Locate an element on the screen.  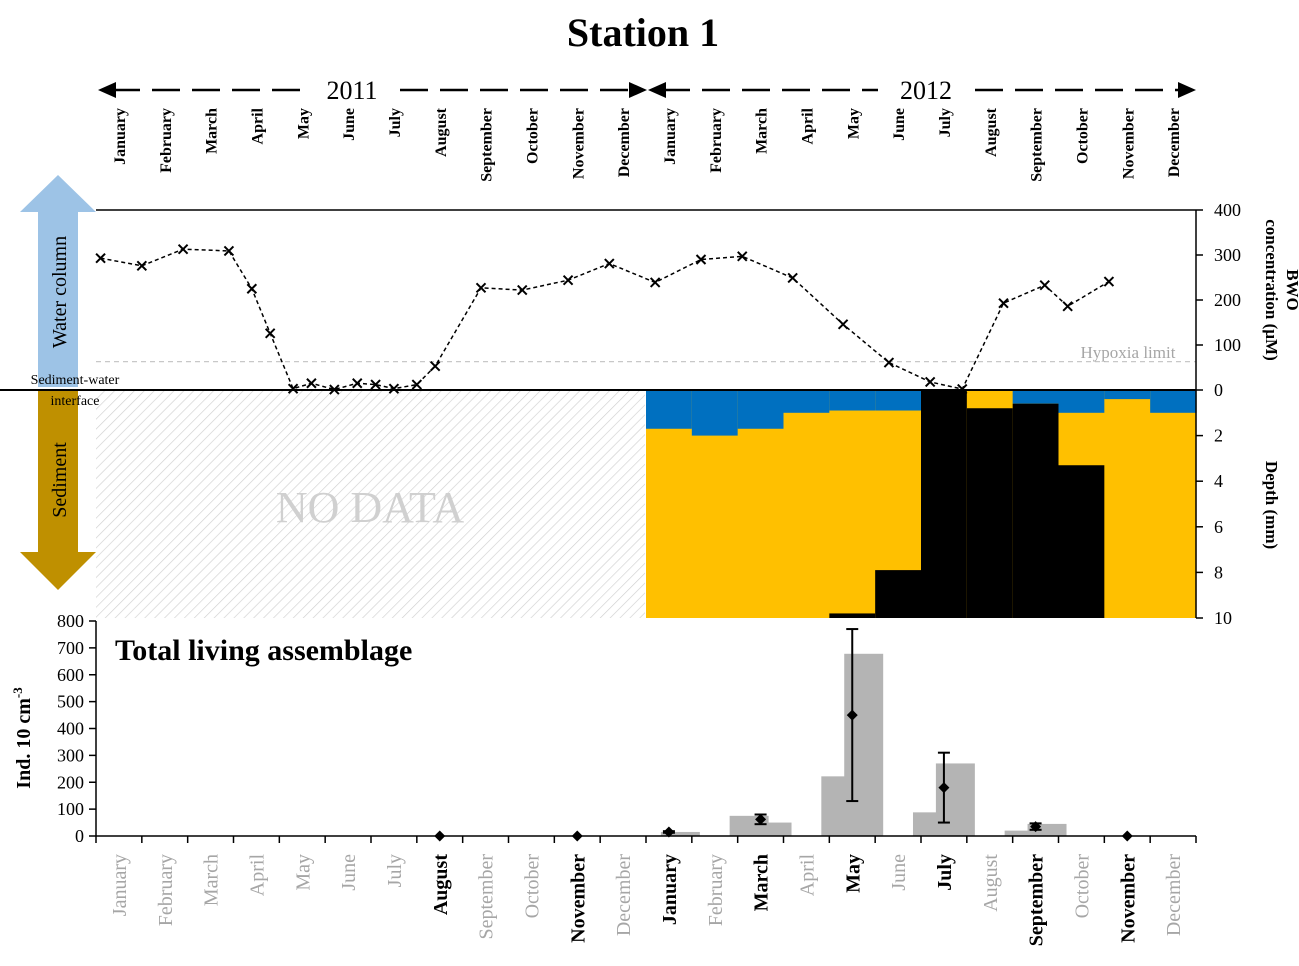
assemblage-tick-label: 300 is located at coordinates (70, 755).